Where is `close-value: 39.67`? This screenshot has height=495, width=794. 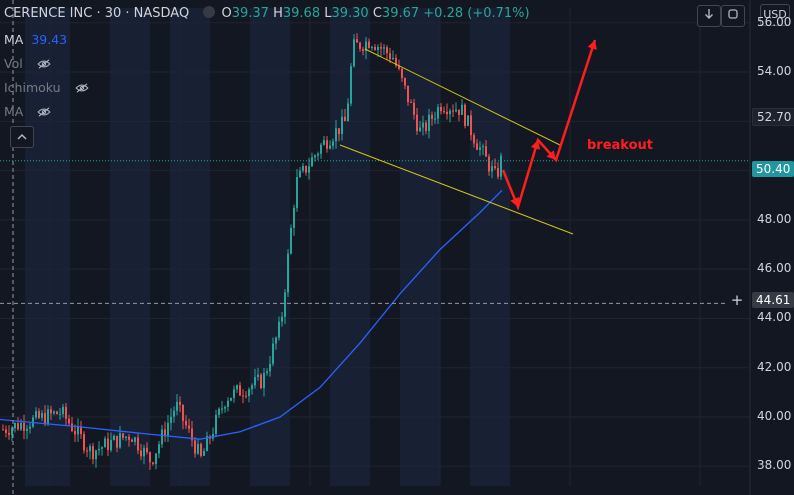 close-value: 39.67 is located at coordinates (400, 13).